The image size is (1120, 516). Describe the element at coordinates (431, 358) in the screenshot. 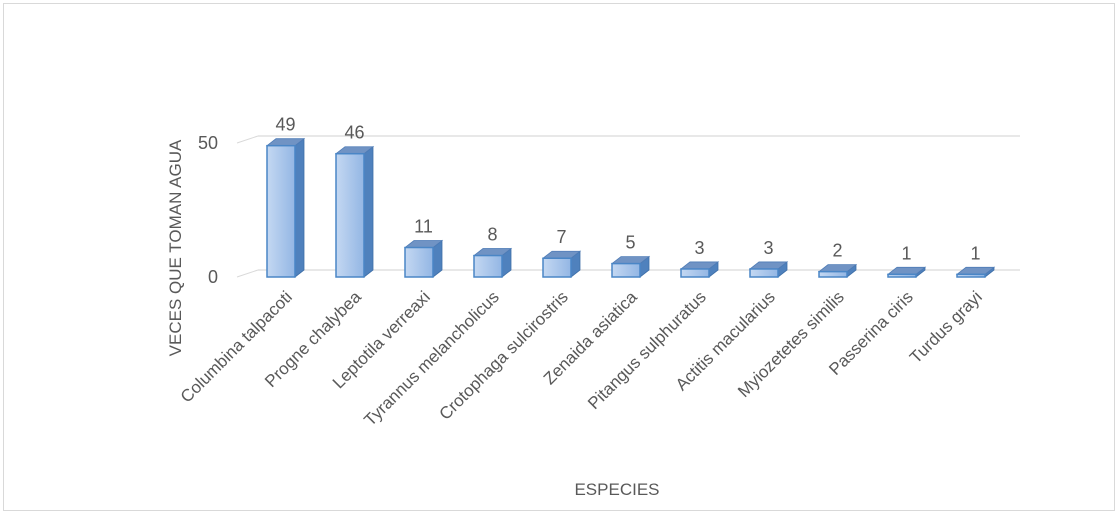

I see `x-category-label: Tyrannus melancholicus` at that location.